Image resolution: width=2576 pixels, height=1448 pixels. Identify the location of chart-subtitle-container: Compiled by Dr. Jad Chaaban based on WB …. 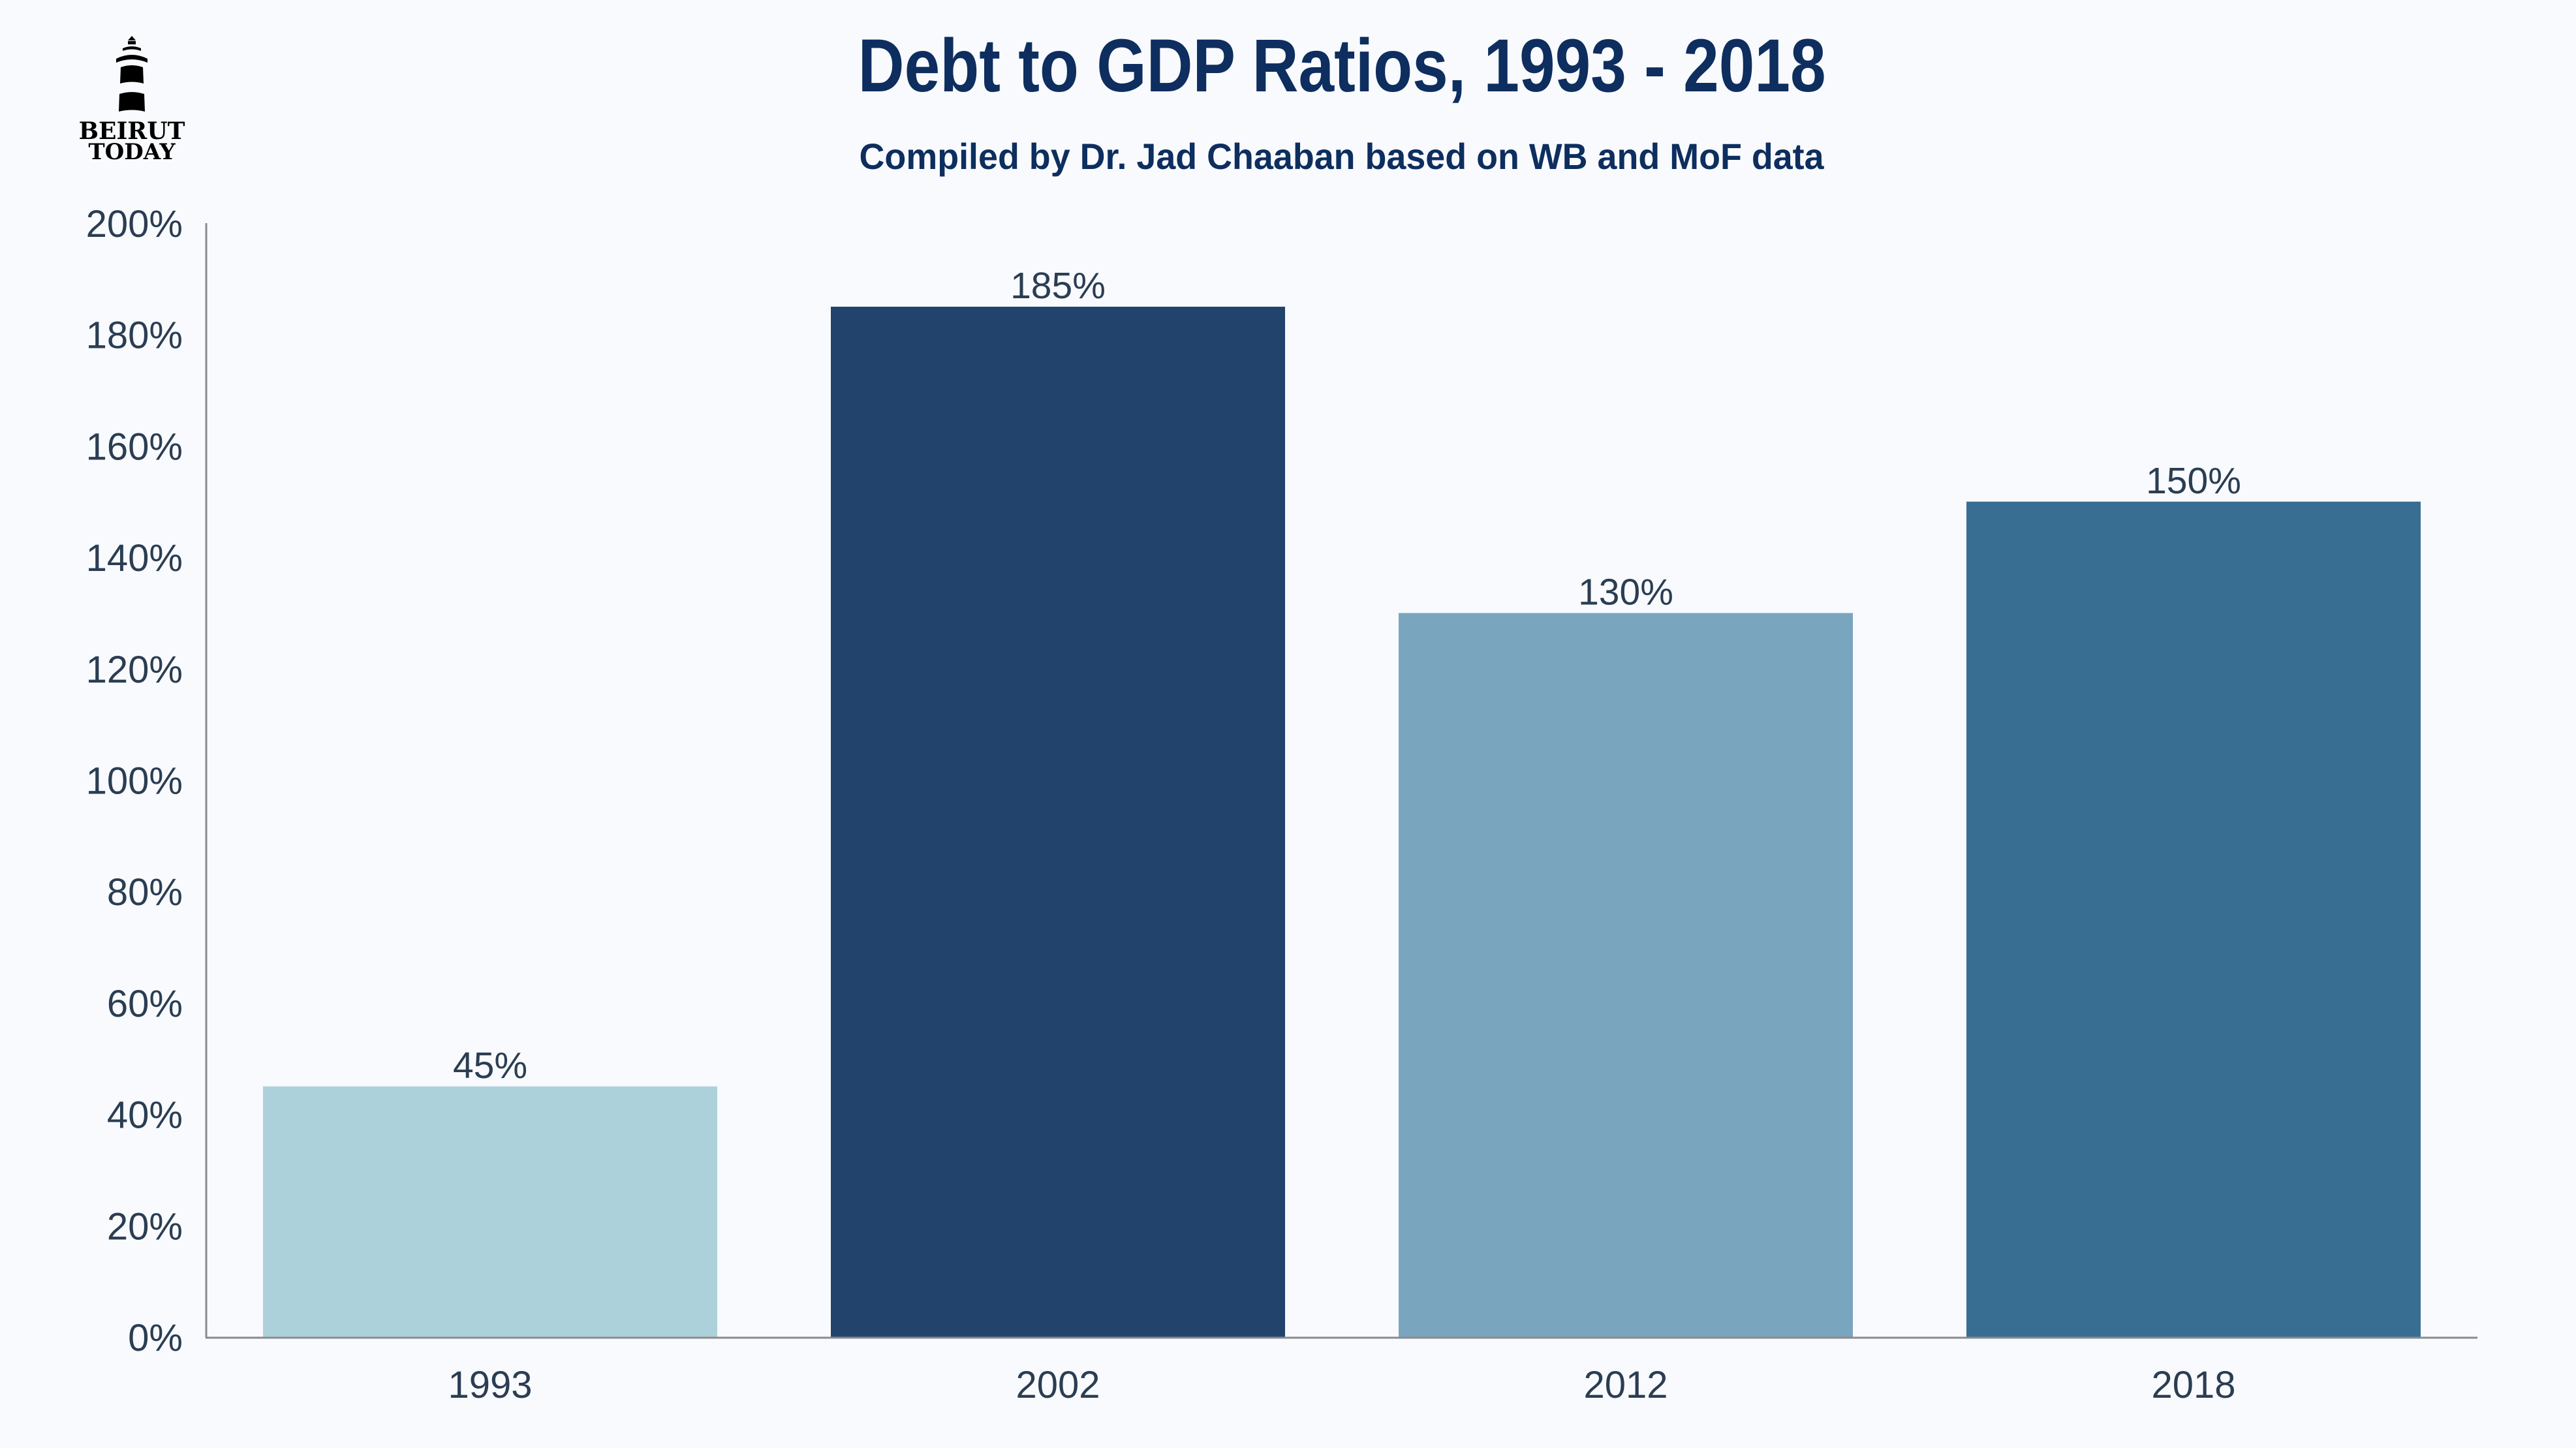
(1288, 156).